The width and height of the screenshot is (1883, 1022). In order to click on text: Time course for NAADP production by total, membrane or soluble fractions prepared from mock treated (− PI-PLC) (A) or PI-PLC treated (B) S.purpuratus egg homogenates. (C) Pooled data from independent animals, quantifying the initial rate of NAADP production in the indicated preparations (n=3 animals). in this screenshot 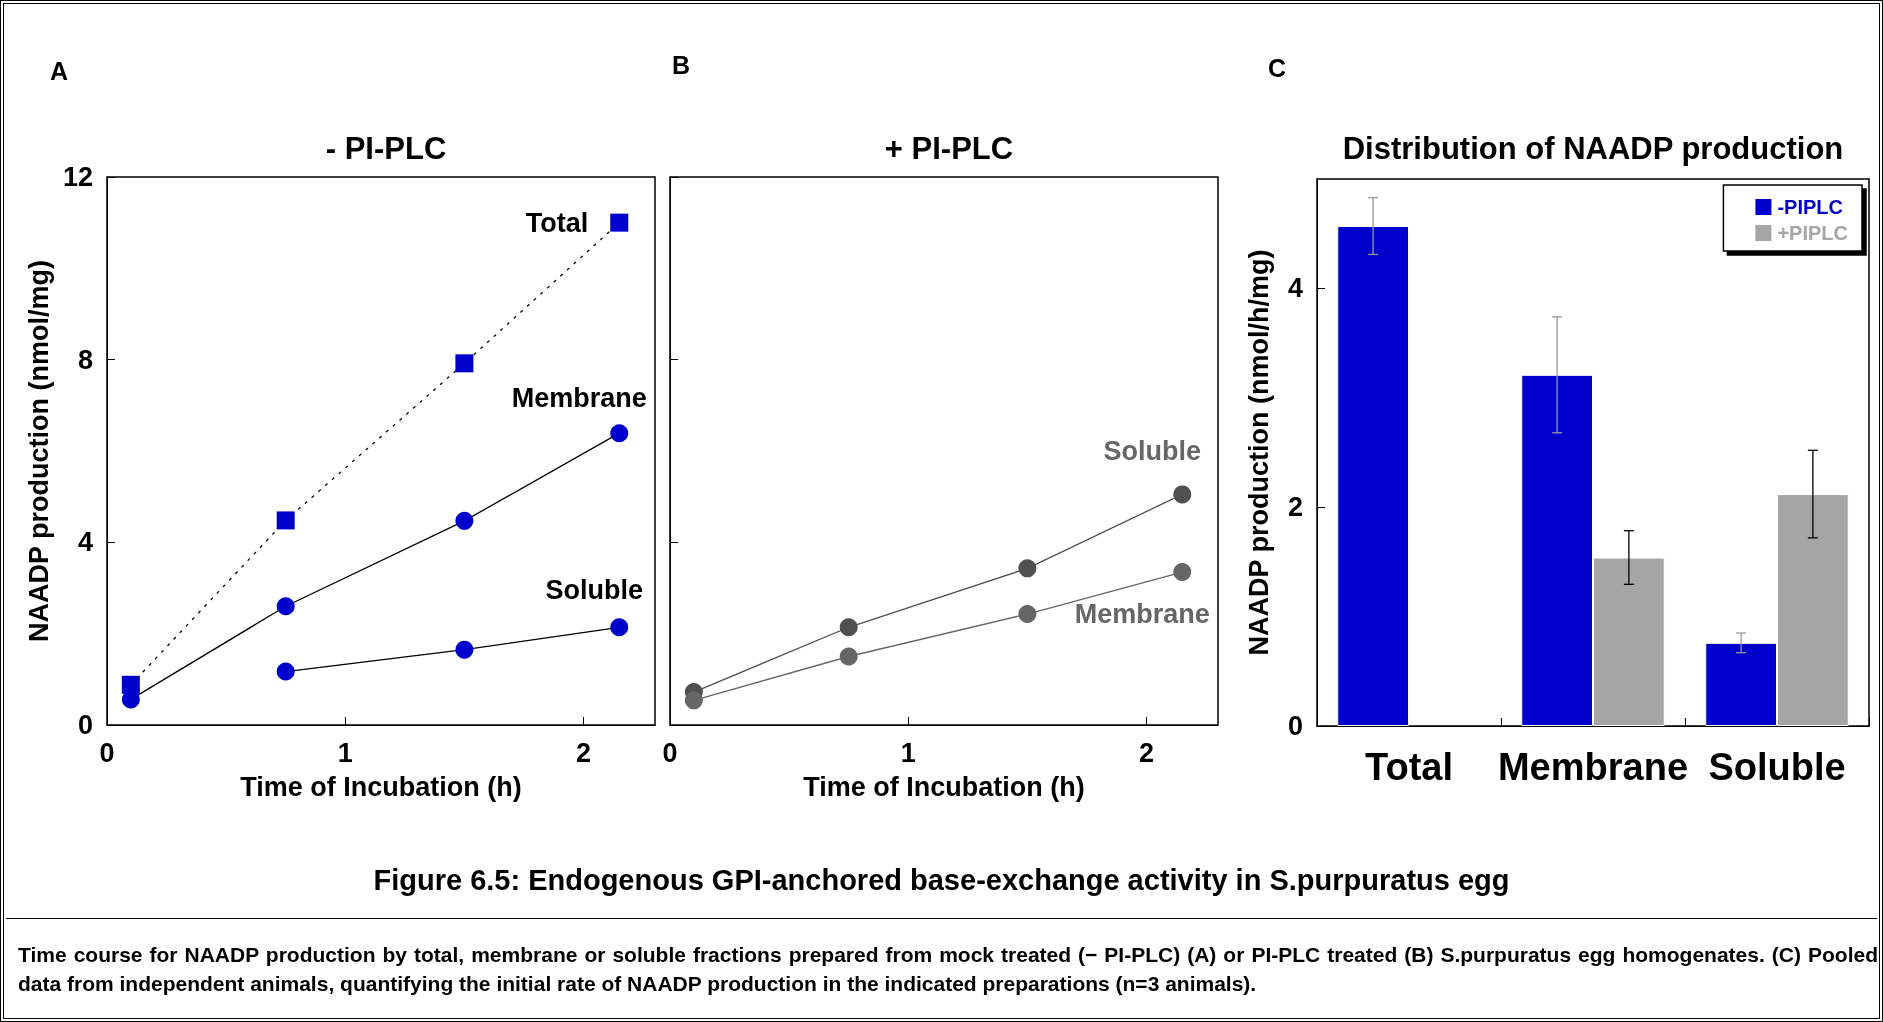, I will do `click(948, 969)`.